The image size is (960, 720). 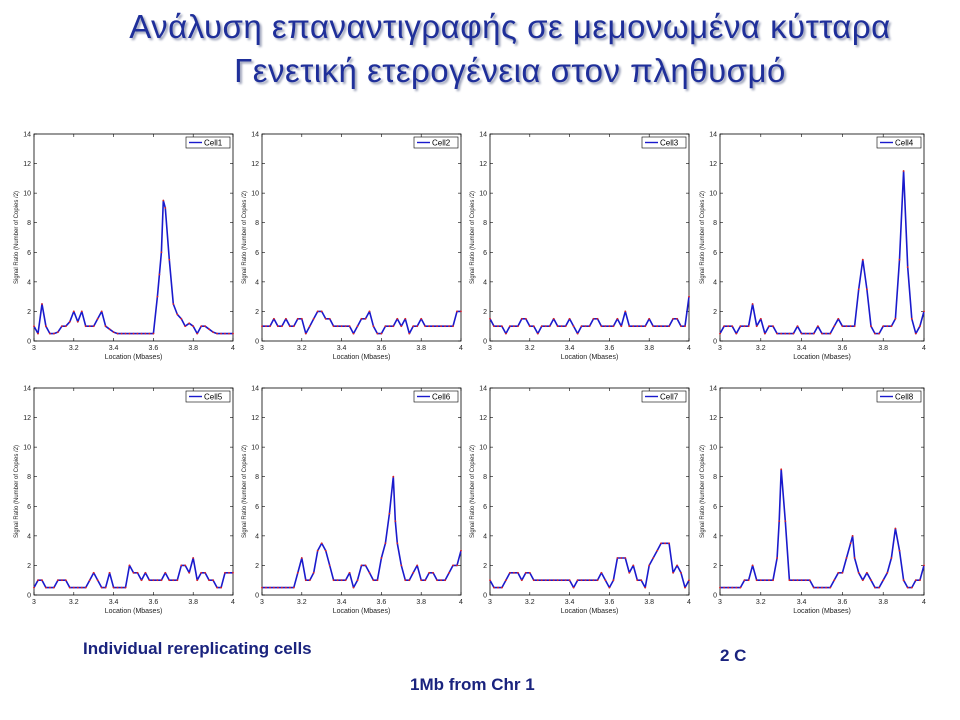 I want to click on legend-label: Cell1, so click(x=213, y=142).